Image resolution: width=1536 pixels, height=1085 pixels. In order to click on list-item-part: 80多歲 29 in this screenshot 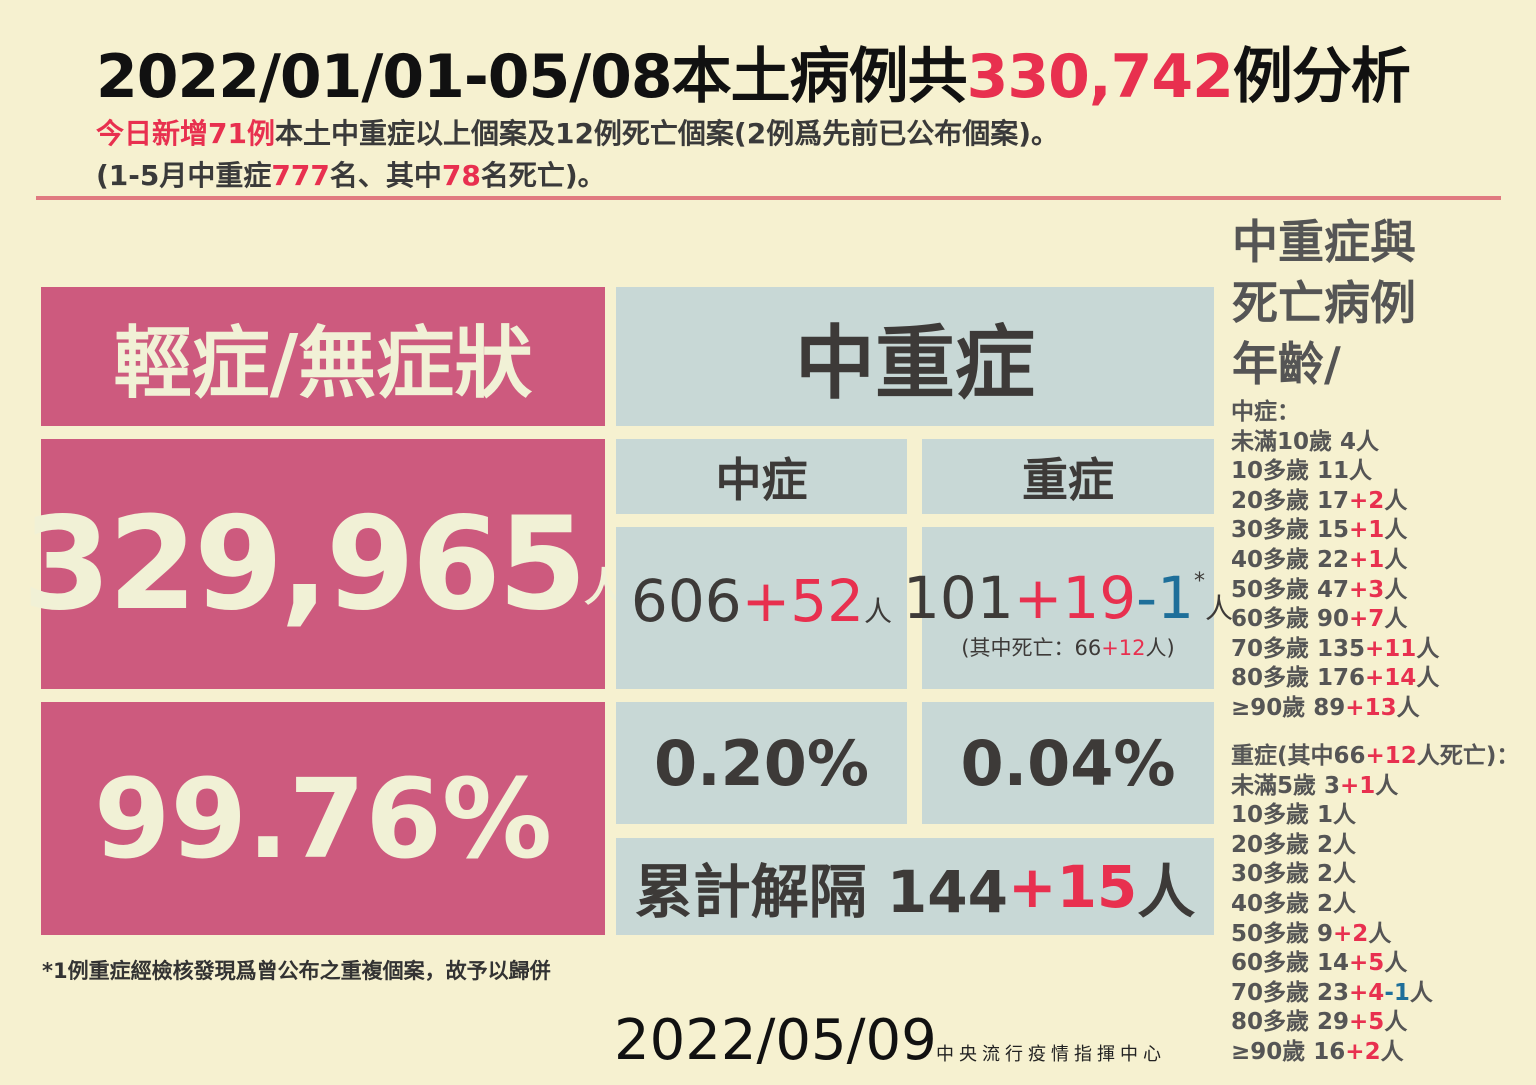, I will do `click(1290, 1022)`.